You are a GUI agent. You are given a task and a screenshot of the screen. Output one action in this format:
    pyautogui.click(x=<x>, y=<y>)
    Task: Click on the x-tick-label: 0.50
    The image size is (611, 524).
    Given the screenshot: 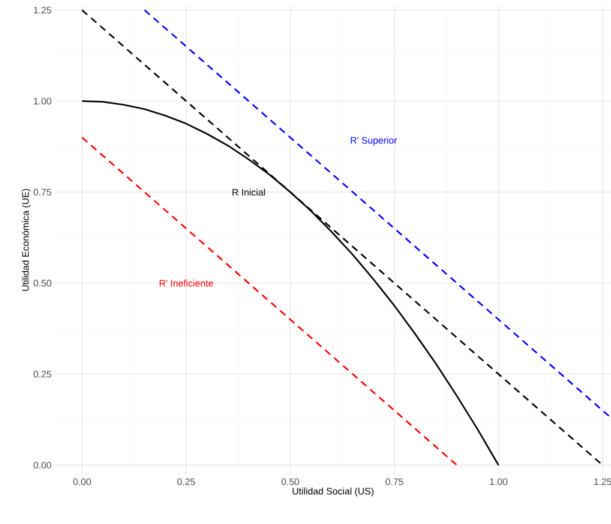 What is the action you would take?
    pyautogui.click(x=290, y=482)
    